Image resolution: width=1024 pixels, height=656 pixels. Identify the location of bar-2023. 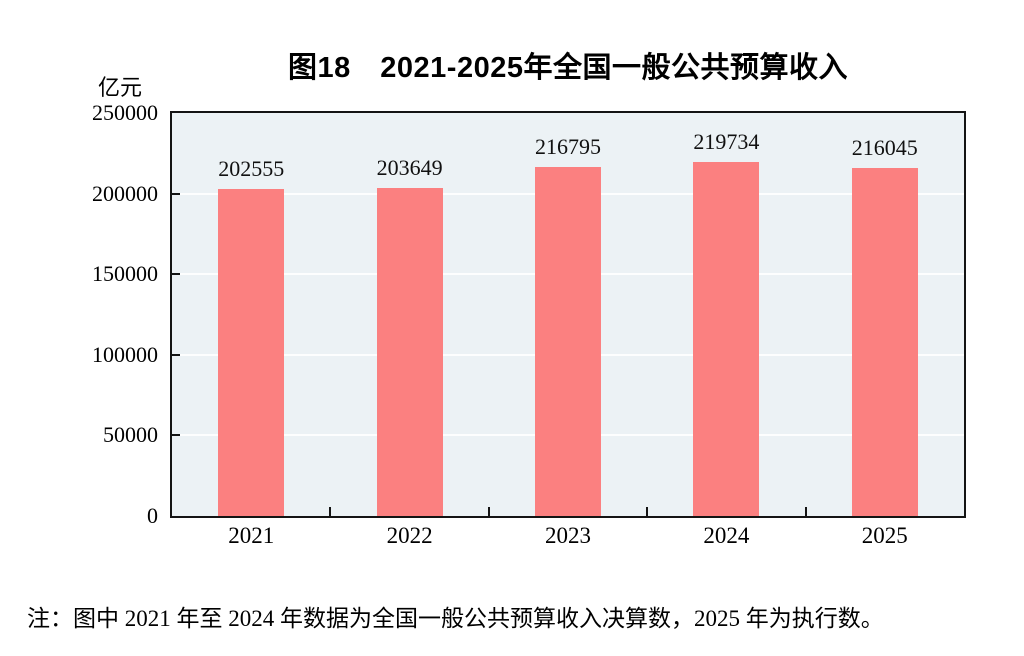
(568, 341).